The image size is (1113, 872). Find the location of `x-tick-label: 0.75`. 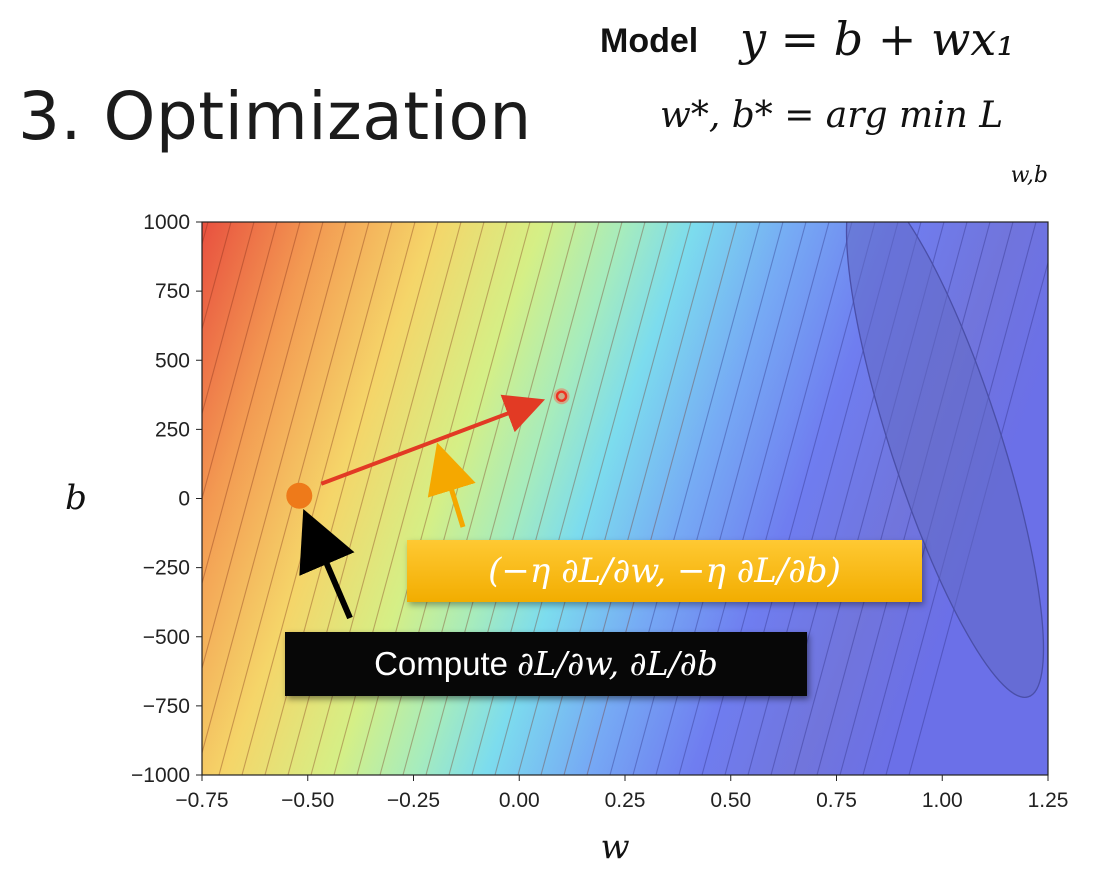

x-tick-label: 0.75 is located at coordinates (836, 800).